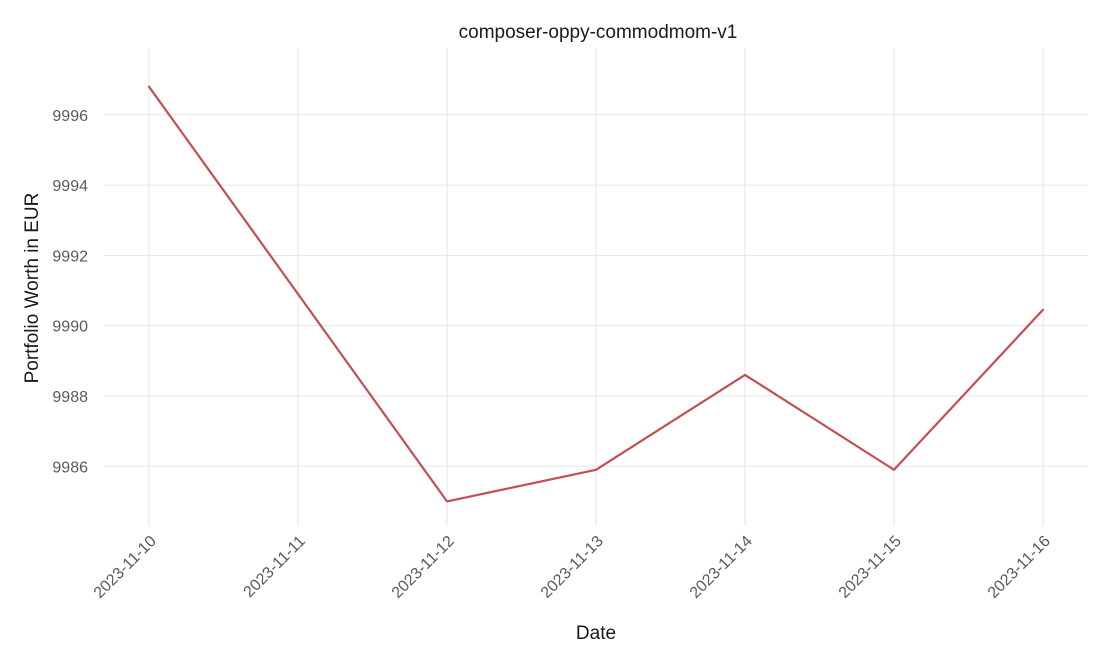 The height and width of the screenshot is (671, 1110). Describe the element at coordinates (70, 292) in the screenshot. I see `y-axis-ticks: 9986 9988 9990 9992 9994 9996` at that location.